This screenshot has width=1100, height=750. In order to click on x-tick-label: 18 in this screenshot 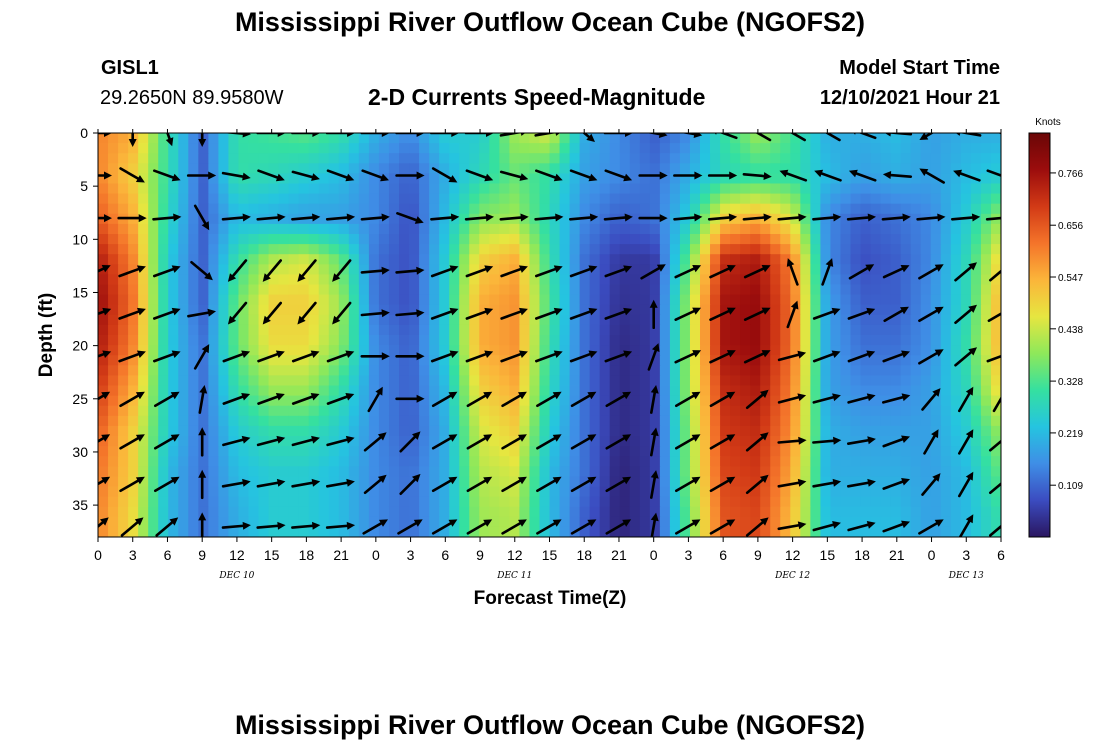, I will do `click(307, 555)`.